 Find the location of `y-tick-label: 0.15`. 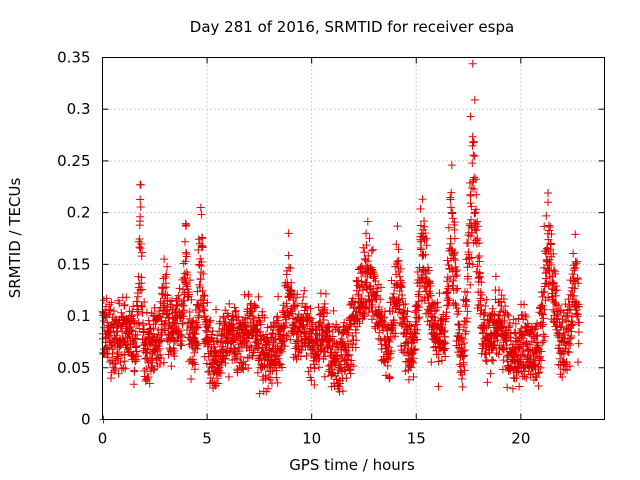

y-tick-label: 0.15 is located at coordinates (73, 264).